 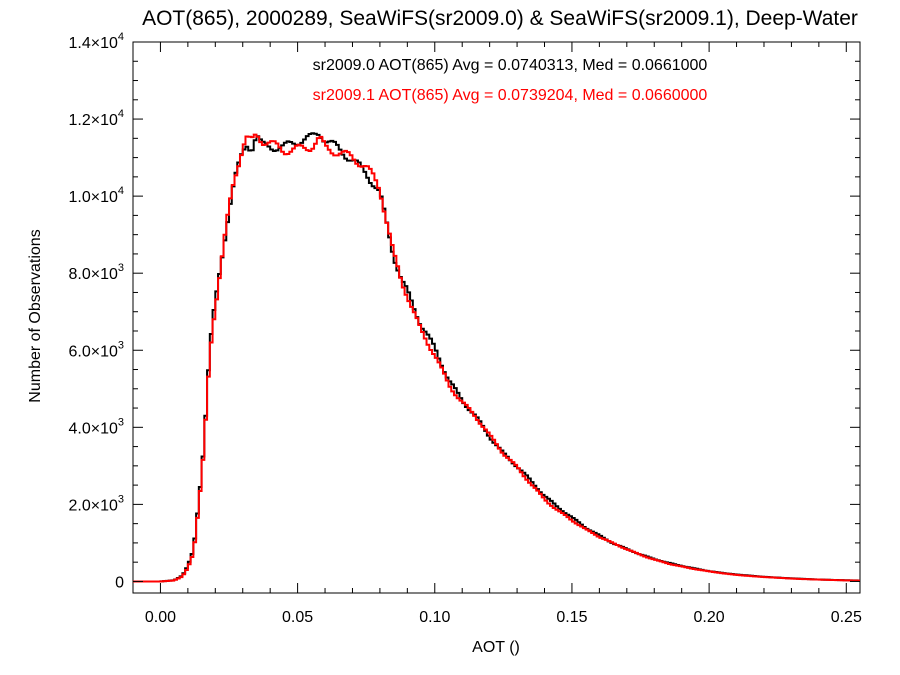 I want to click on x-axis-label: AOT (), so click(x=496, y=647).